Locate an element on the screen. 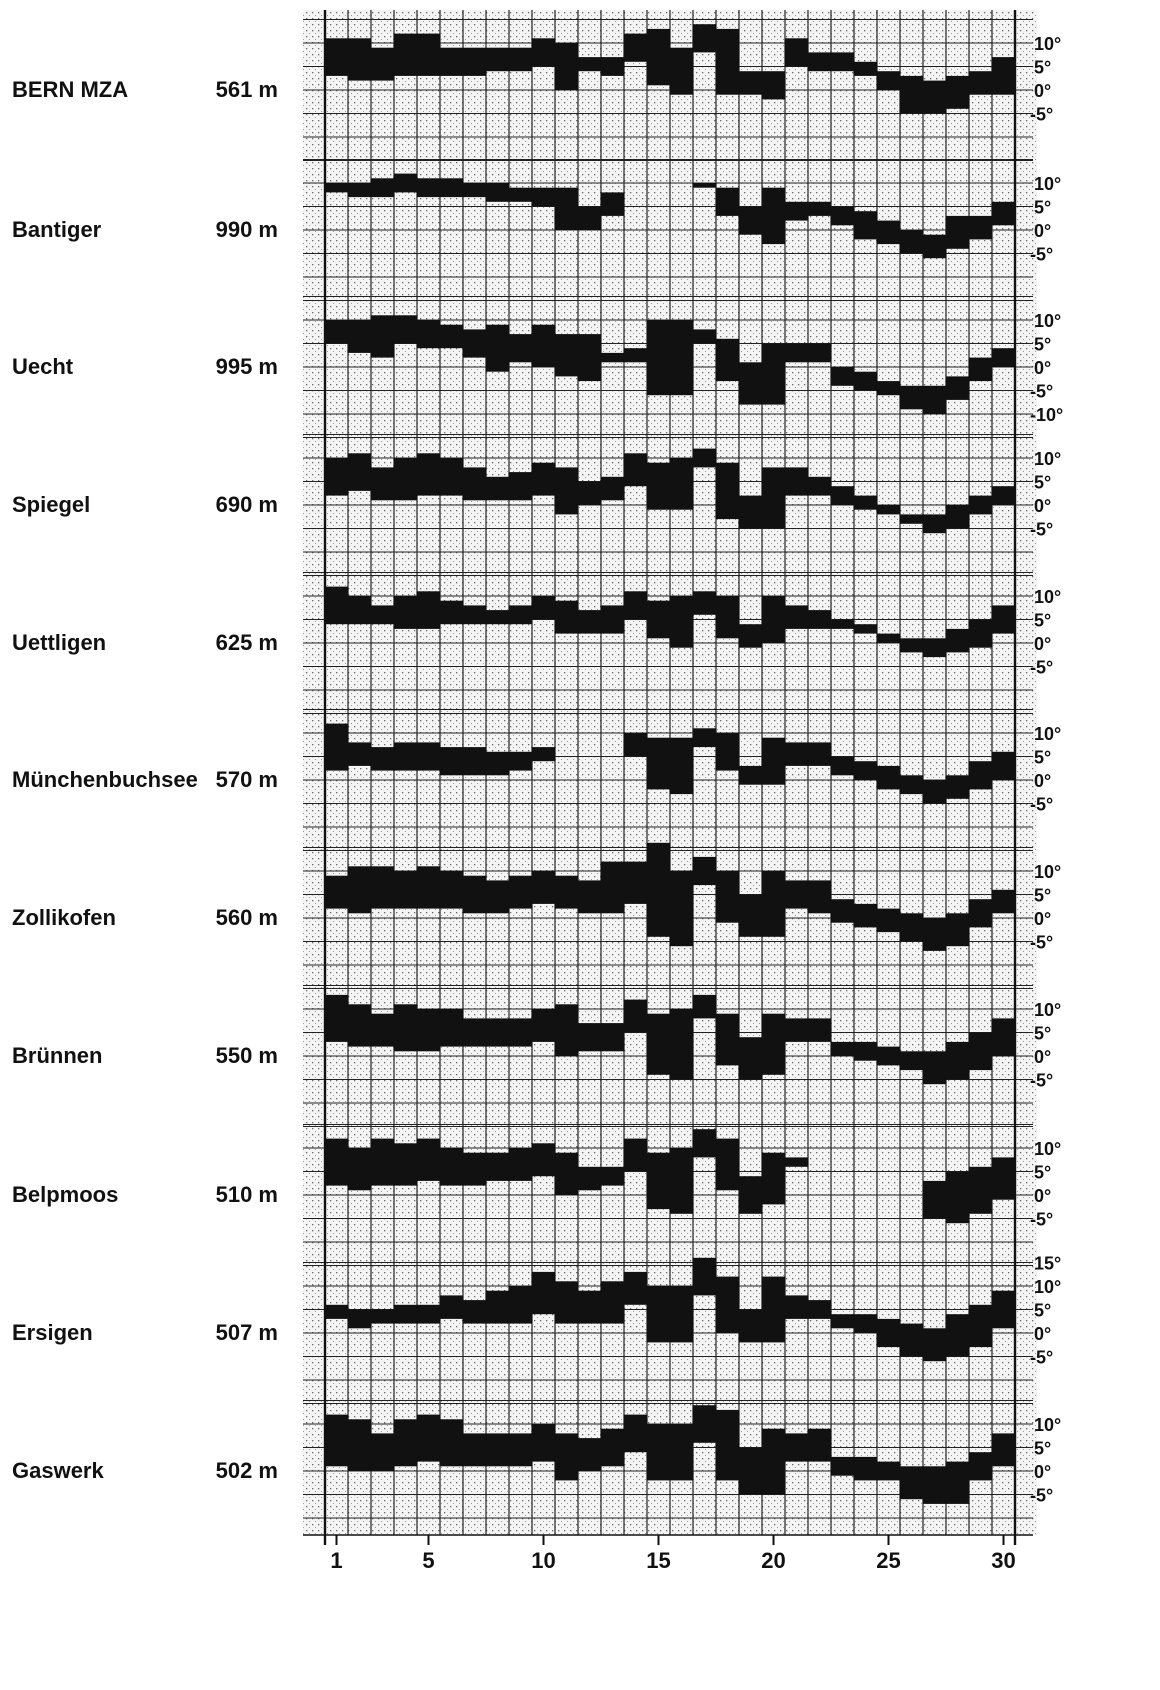 The width and height of the screenshot is (1160, 1690). x-tick-label: 15 is located at coordinates (658, 1560).